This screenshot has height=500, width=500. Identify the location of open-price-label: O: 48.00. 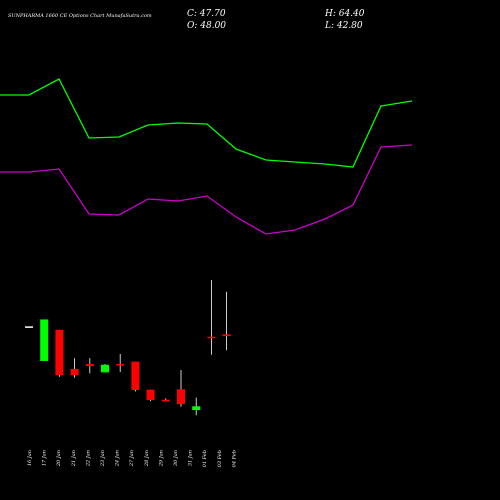
(207, 26).